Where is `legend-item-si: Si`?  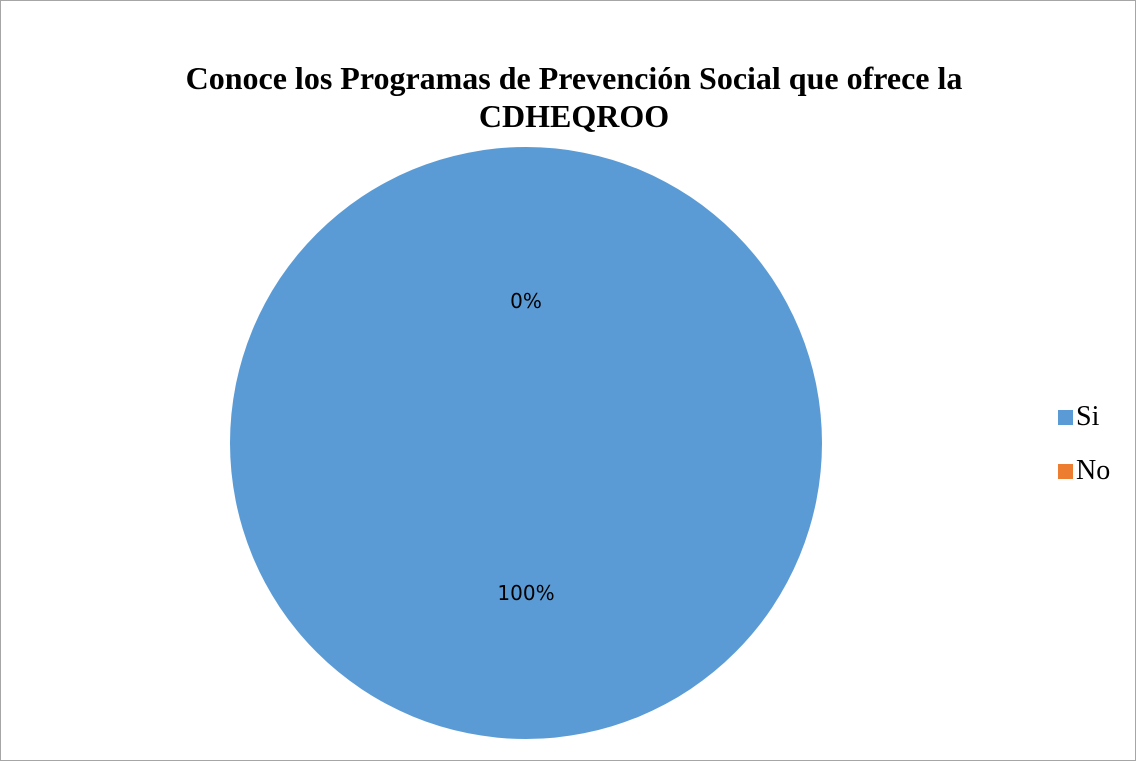 legend-item-si: Si is located at coordinates (1084, 417).